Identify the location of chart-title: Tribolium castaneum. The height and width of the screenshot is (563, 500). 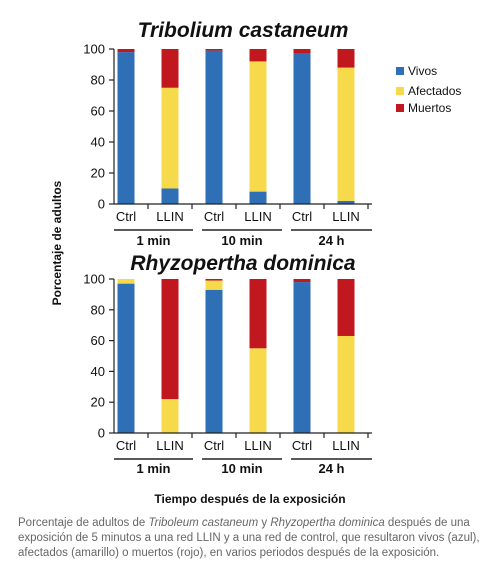
(243, 30).